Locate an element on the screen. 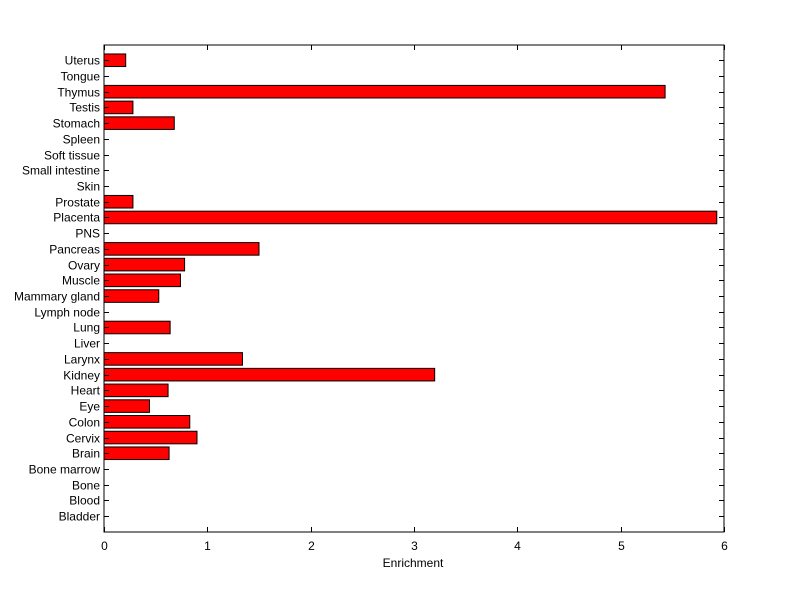 This screenshot has height=599, width=800. bar-heart is located at coordinates (136, 390).